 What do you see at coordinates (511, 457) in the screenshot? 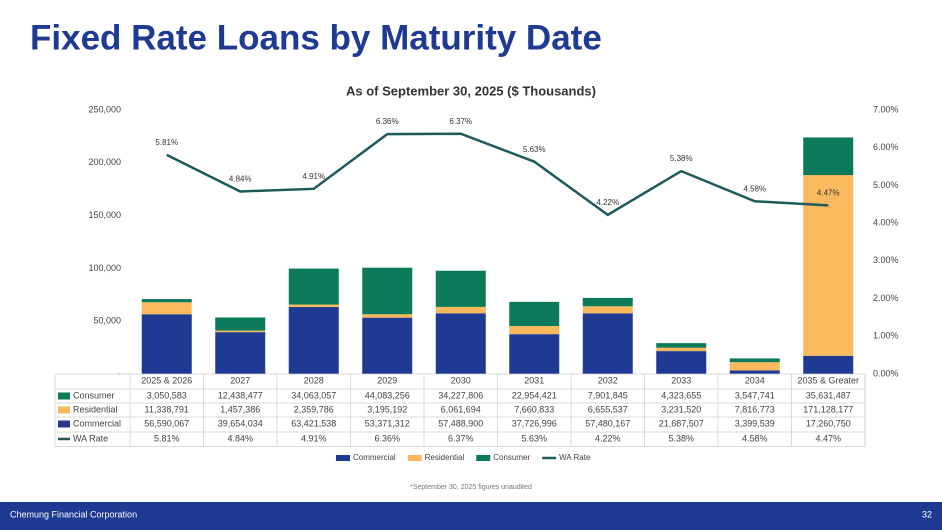
I see `legend-label: Consumer` at bounding box center [511, 457].